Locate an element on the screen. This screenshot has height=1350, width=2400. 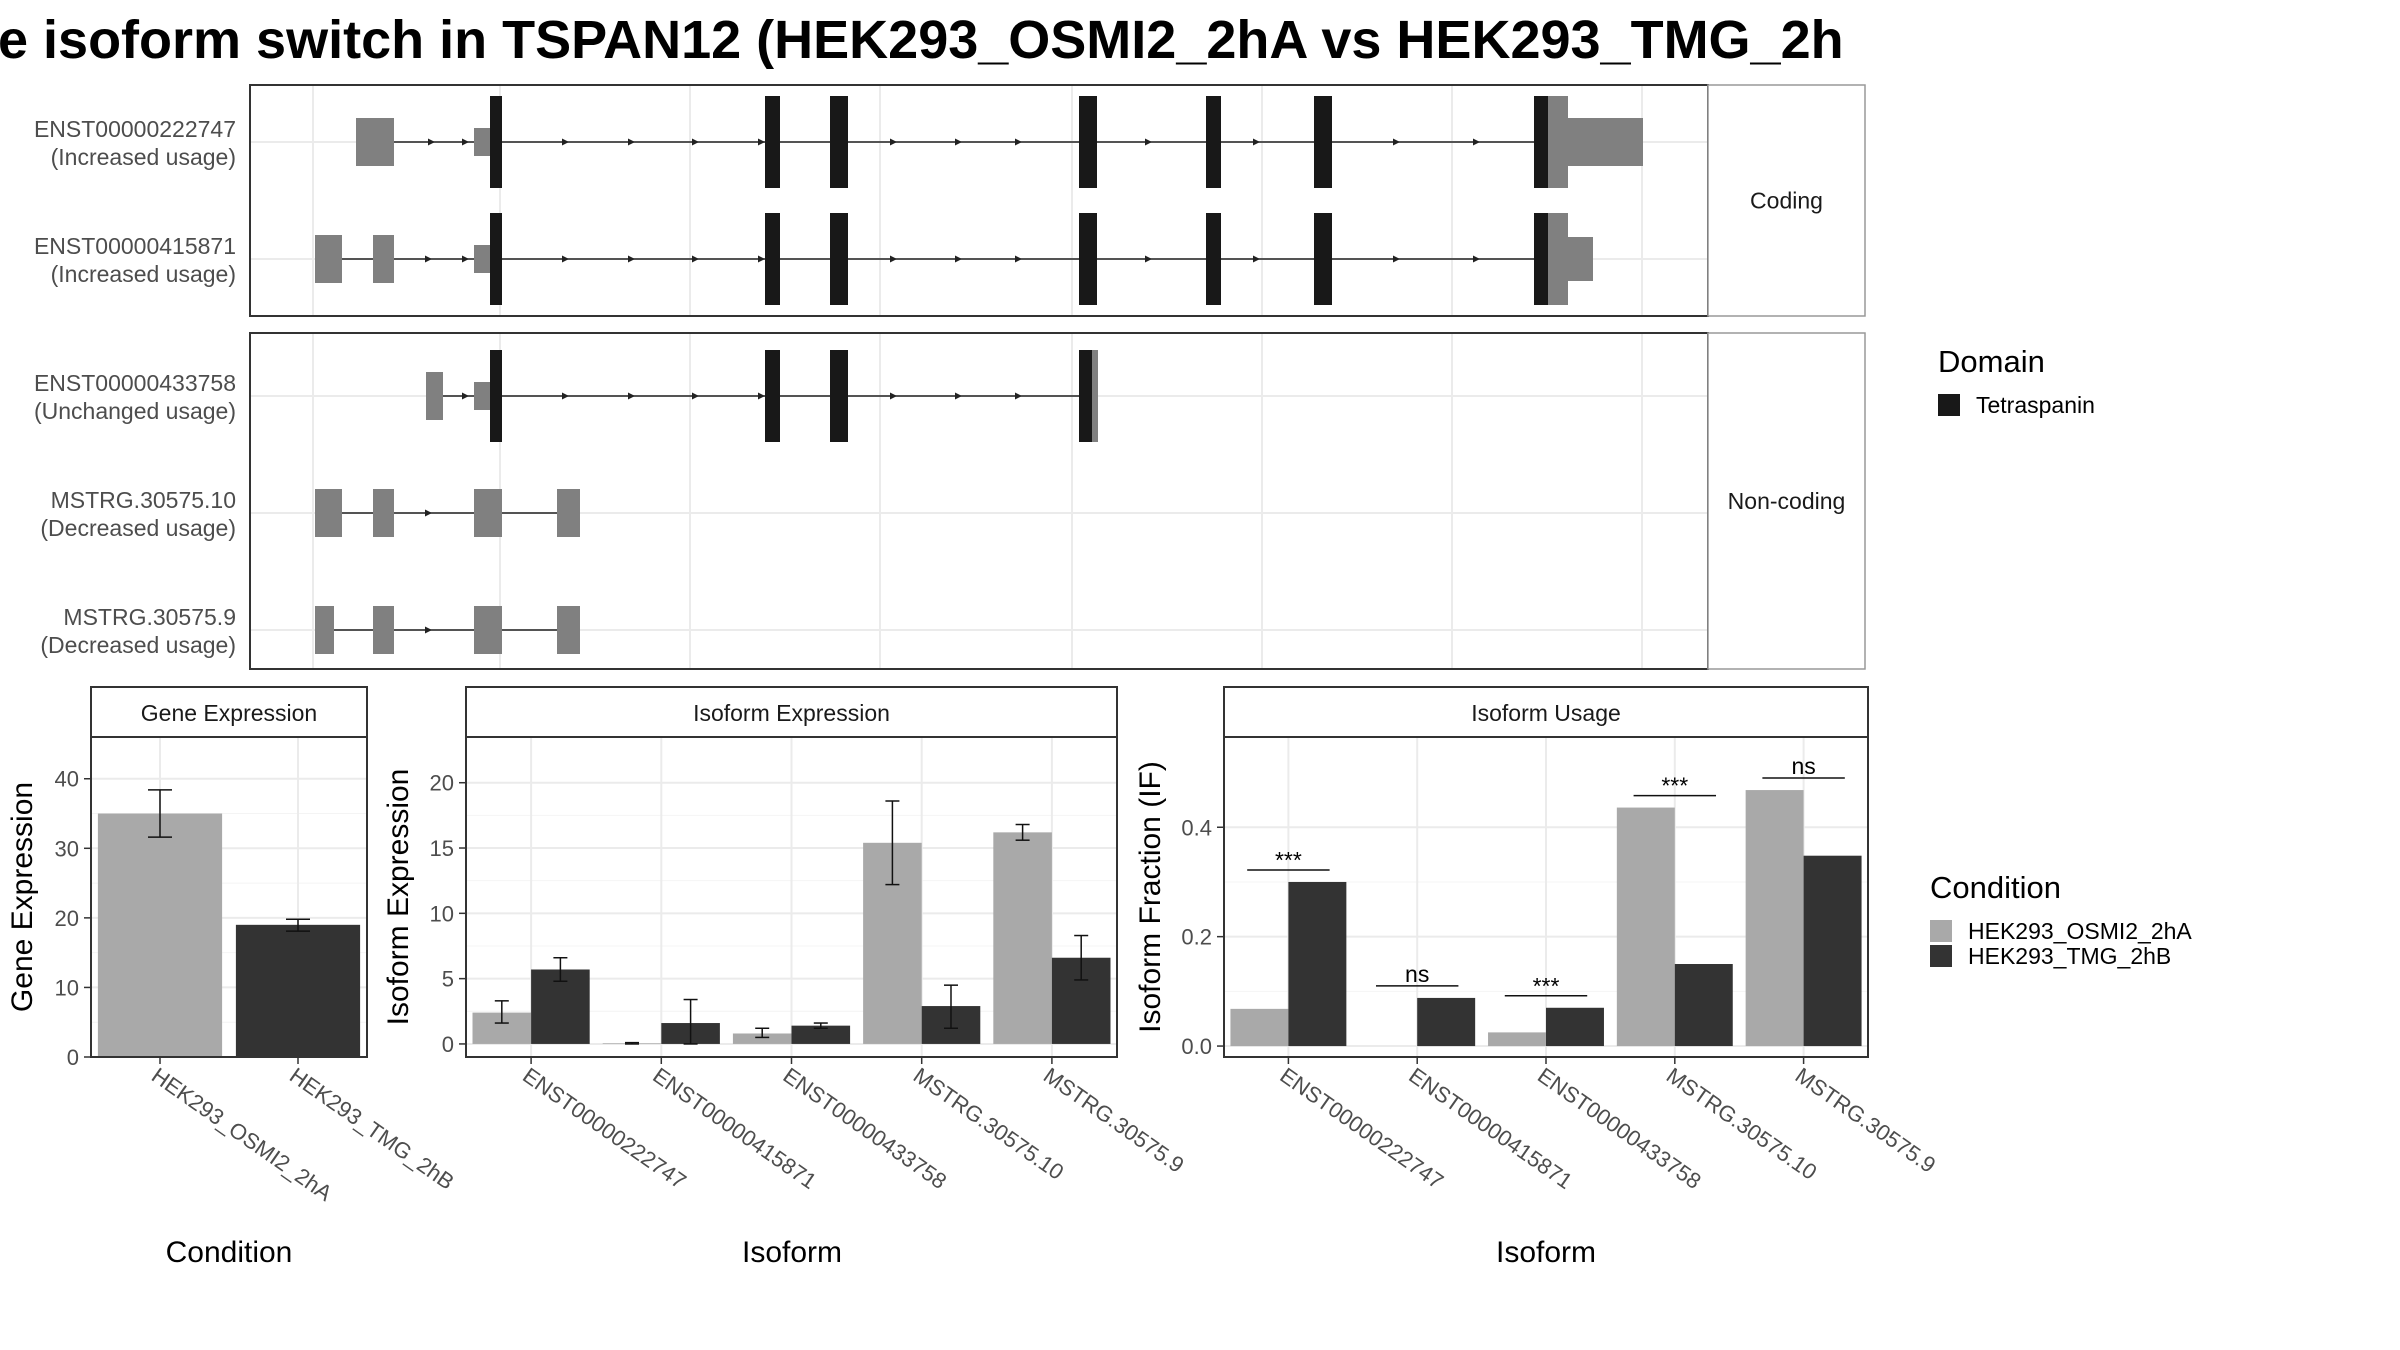
condition-legend-title: Condition is located at coordinates (1995, 887).